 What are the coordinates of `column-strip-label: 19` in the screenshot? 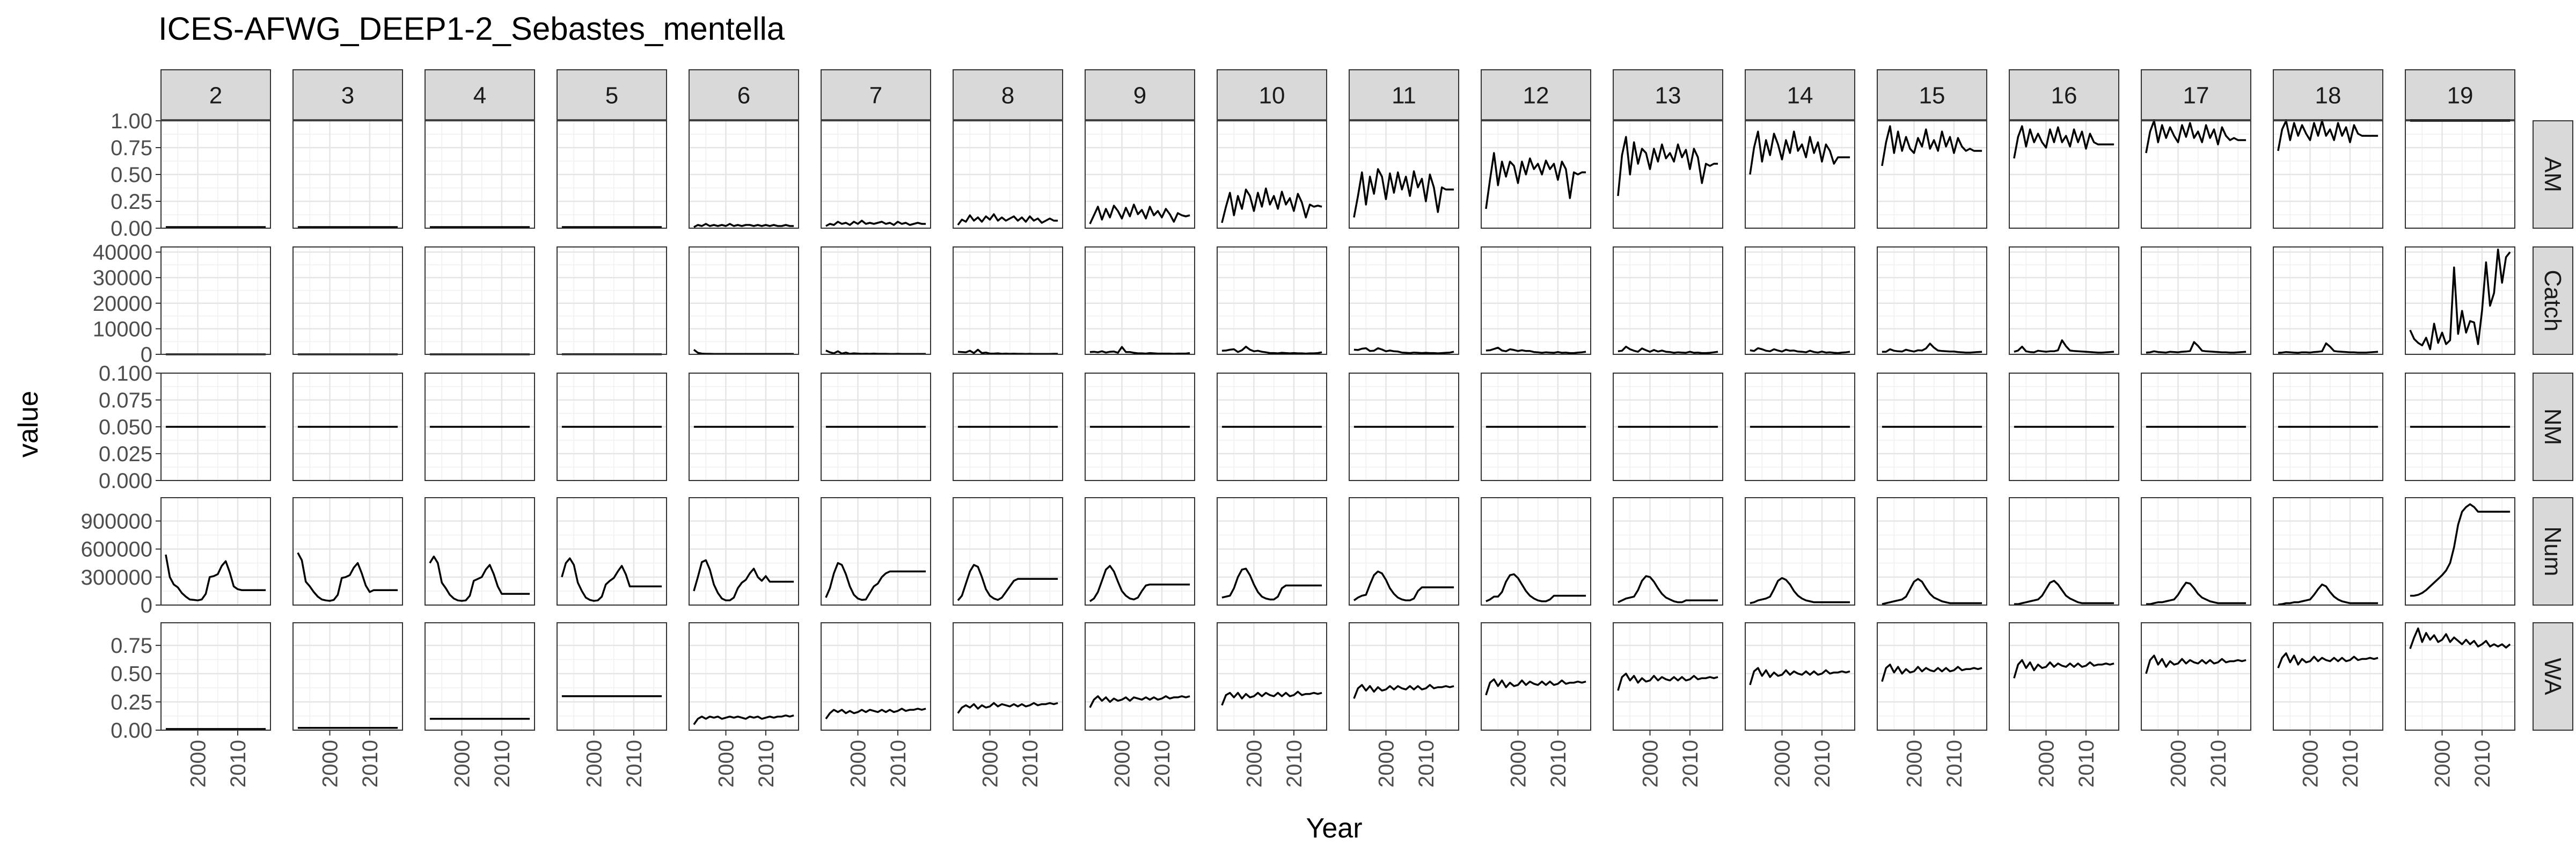 It's located at (2460, 96).